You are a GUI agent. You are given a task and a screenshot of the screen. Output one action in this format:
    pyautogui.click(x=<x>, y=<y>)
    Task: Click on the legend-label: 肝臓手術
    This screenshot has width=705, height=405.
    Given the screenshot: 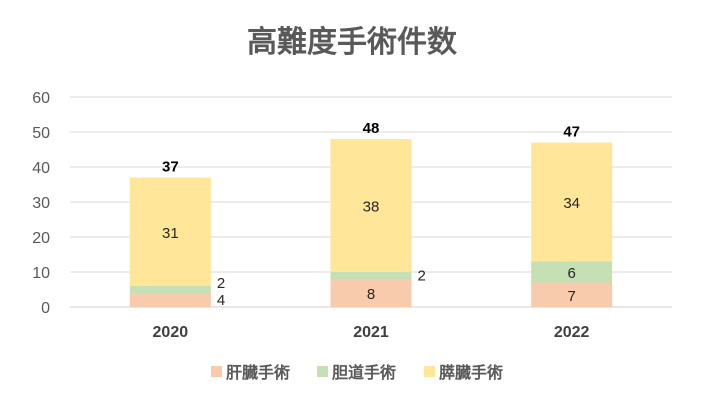 What is the action you would take?
    pyautogui.click(x=258, y=372)
    